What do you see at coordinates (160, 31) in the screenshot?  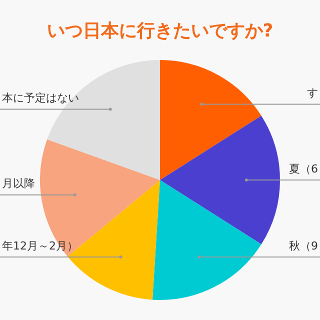 I see `chart-title: いつ日本に行きたいですか?` at bounding box center [160, 31].